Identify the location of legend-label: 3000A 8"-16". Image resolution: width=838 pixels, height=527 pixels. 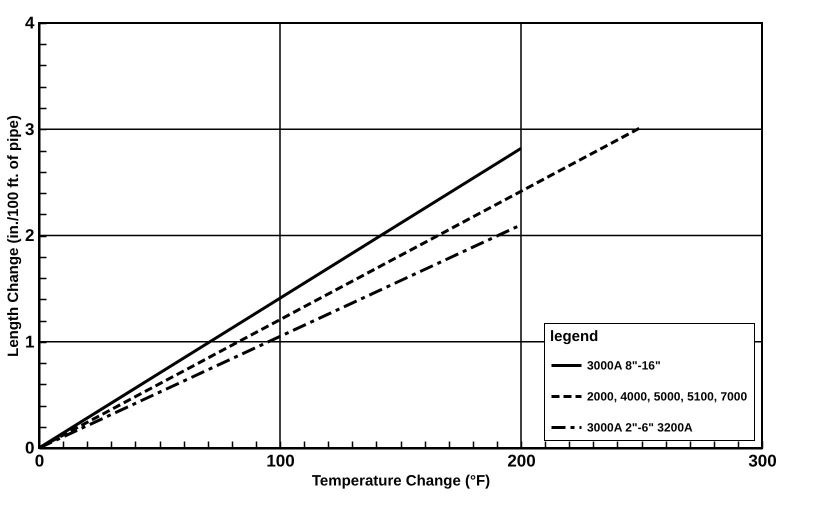
(624, 365).